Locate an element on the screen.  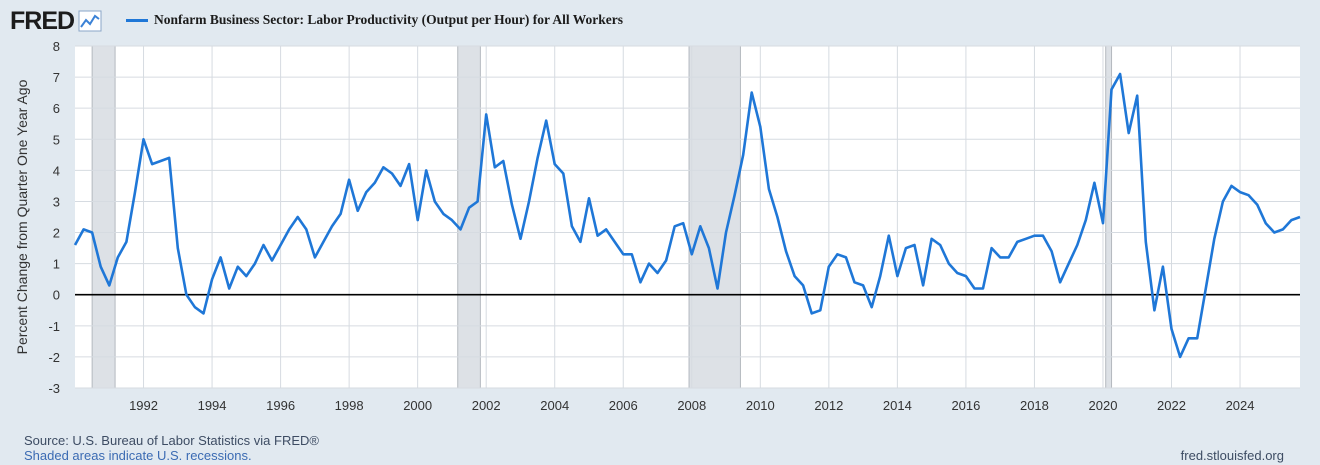
y-tick-label: -3 is located at coordinates (54, 388).